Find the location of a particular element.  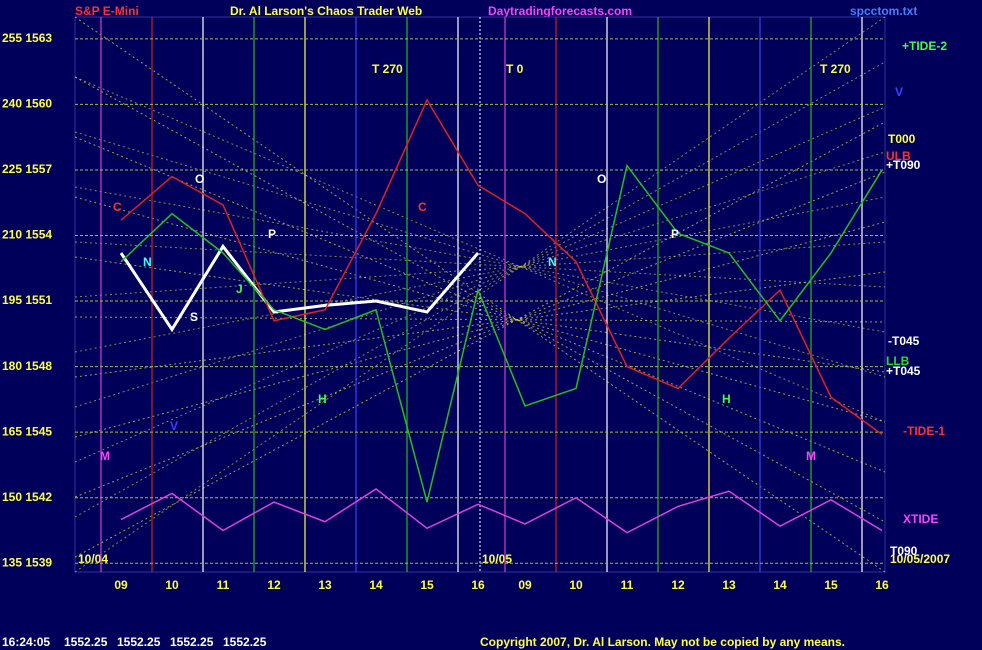

site: Daytradingforecasts.com is located at coordinates (560, 11).